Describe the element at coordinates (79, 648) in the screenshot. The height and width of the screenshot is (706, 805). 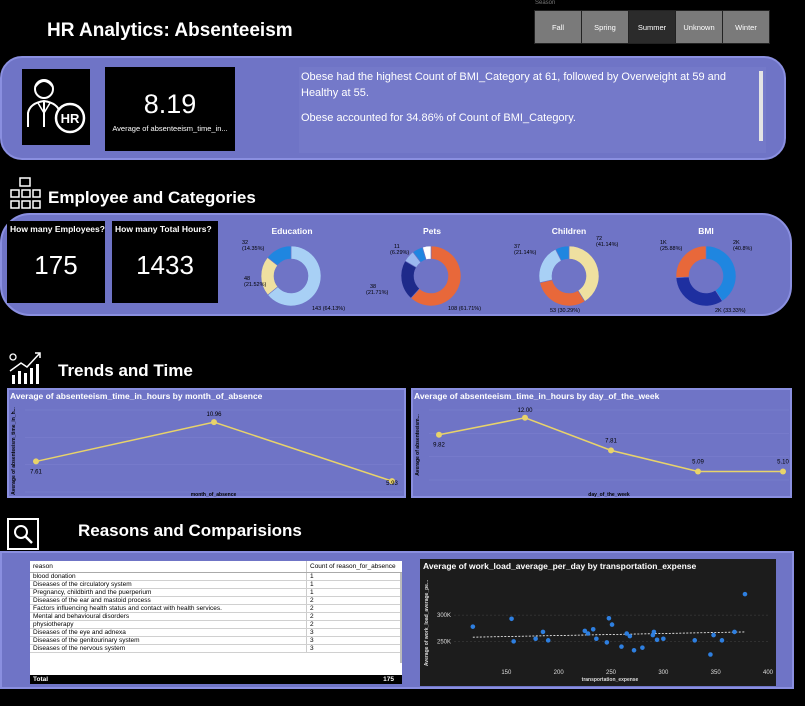
I see `reason-cell: Diseases of the nervous system` at that location.